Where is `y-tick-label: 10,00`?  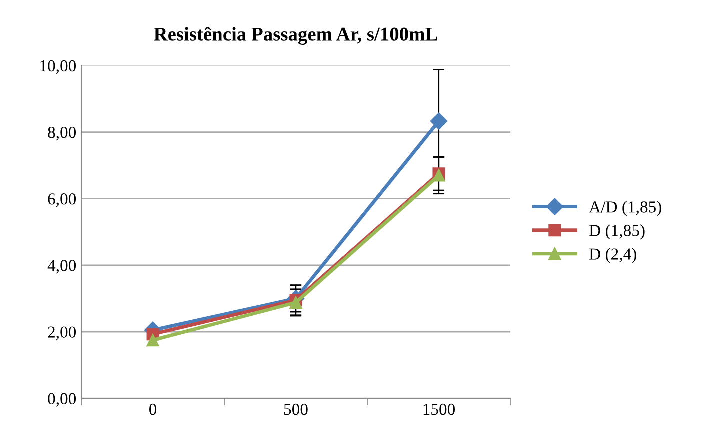 y-tick-label: 10,00 is located at coordinates (58, 67).